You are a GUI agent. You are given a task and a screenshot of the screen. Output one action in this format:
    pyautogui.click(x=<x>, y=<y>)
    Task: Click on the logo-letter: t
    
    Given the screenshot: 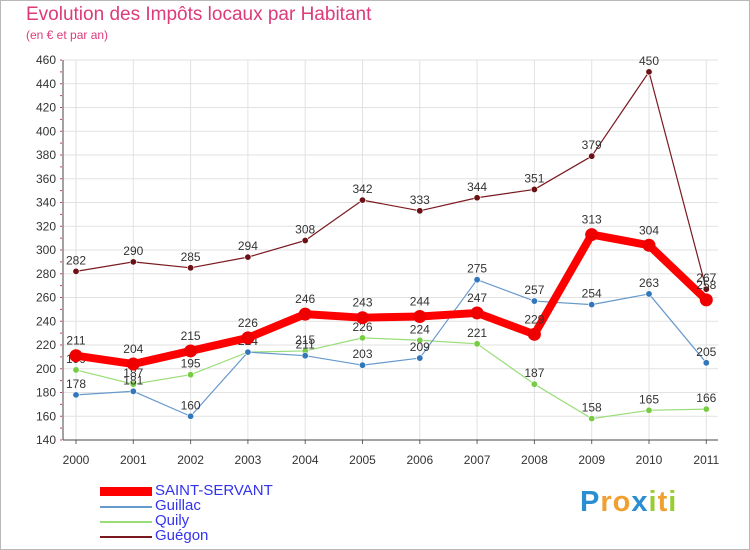 What is the action you would take?
    pyautogui.click(x=663, y=502)
    